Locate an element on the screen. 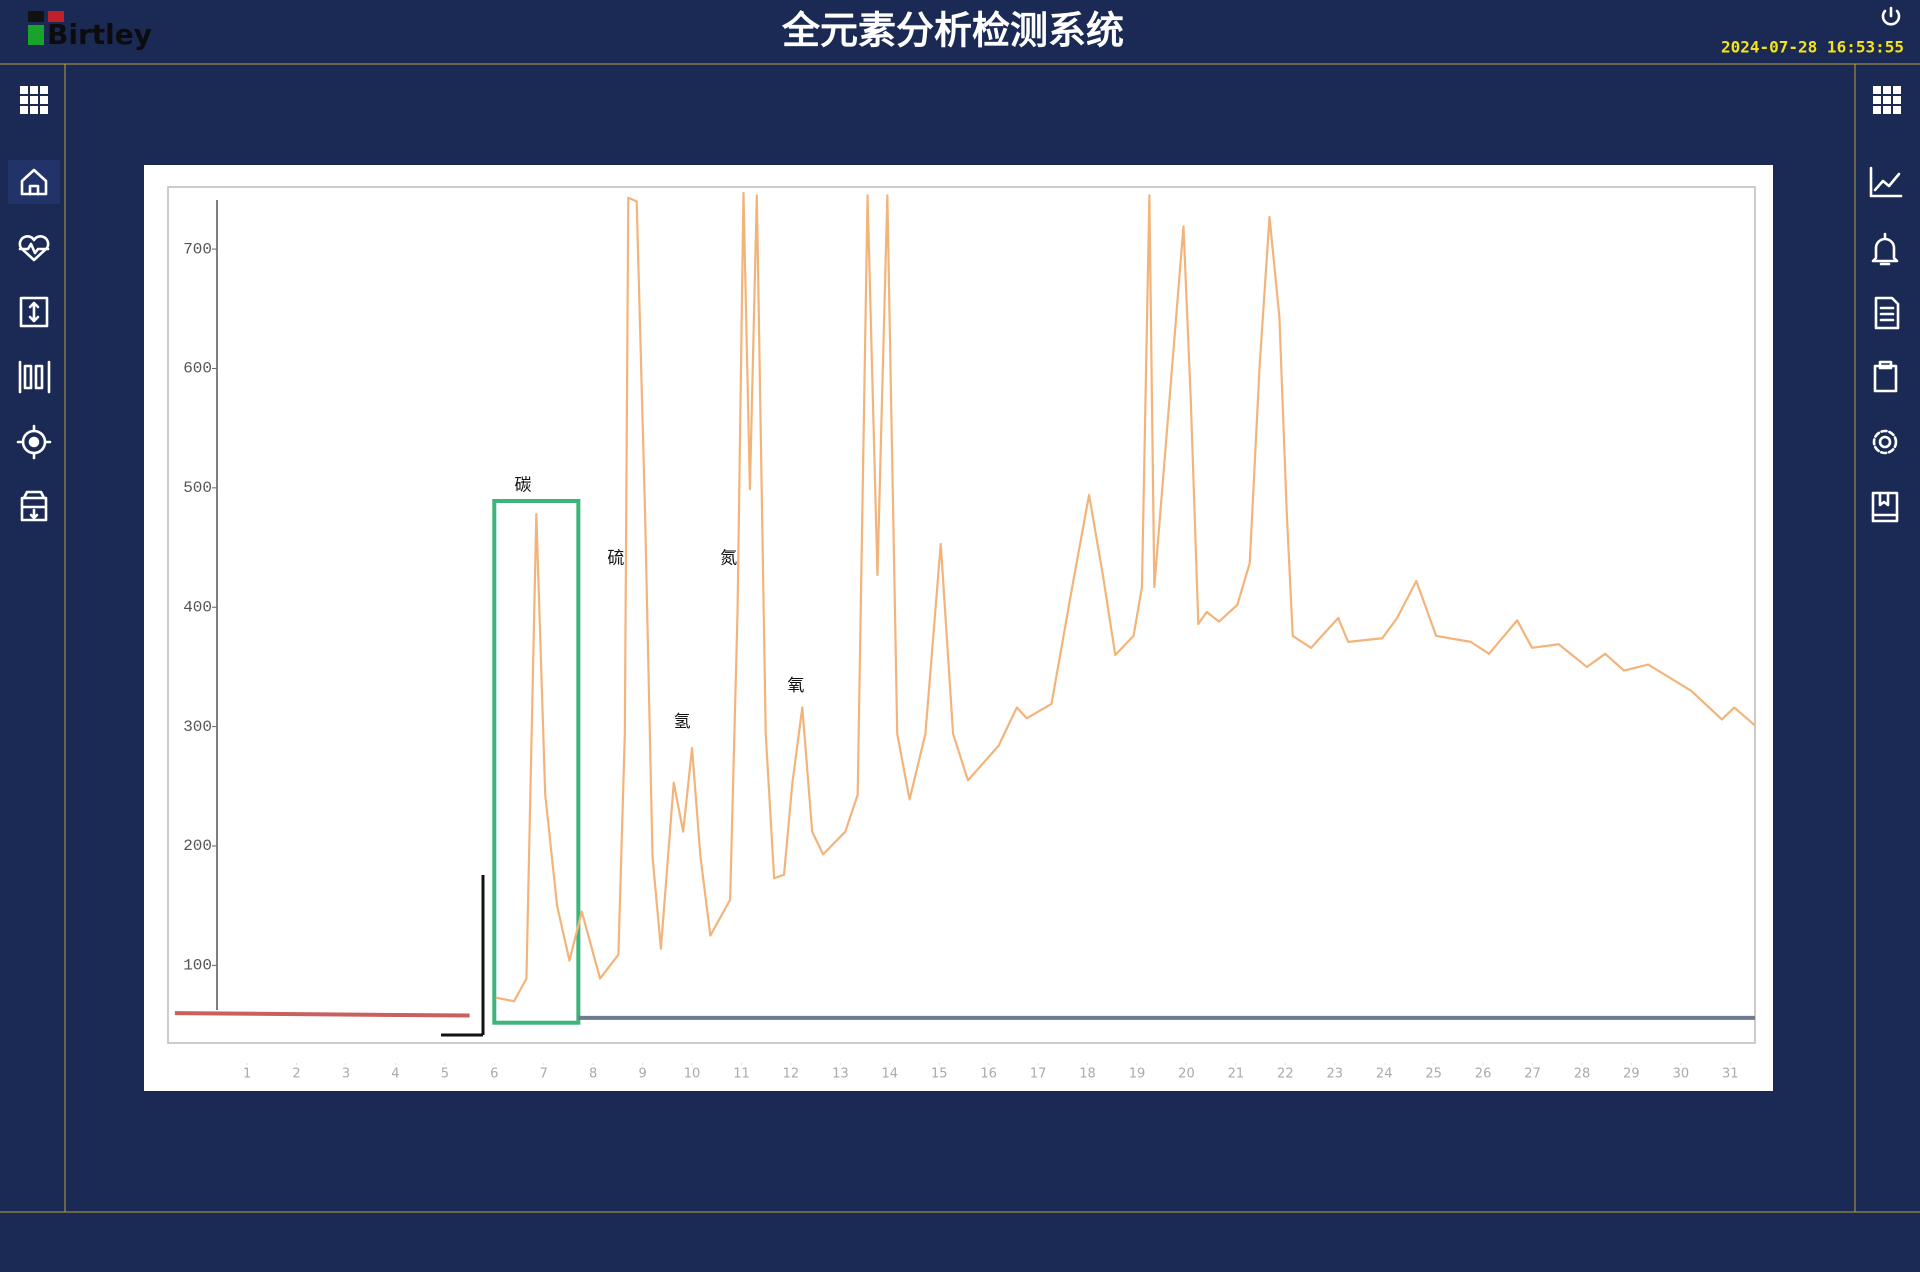 The height and width of the screenshot is (1272, 1920). x-tick-label: 8 is located at coordinates (593, 1074).